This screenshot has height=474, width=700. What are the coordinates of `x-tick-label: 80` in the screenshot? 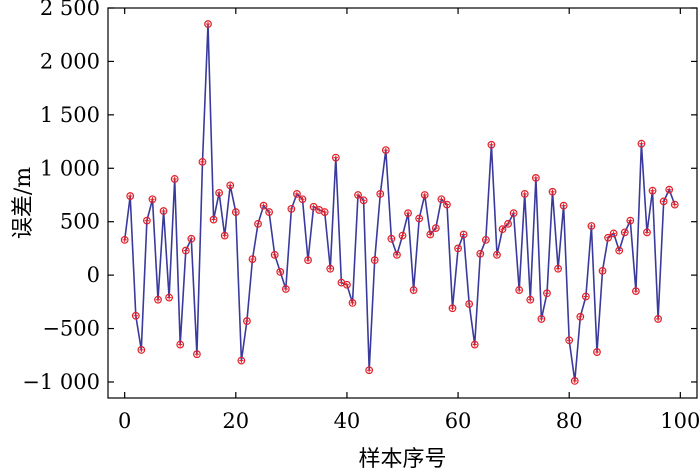 It's located at (569, 421).